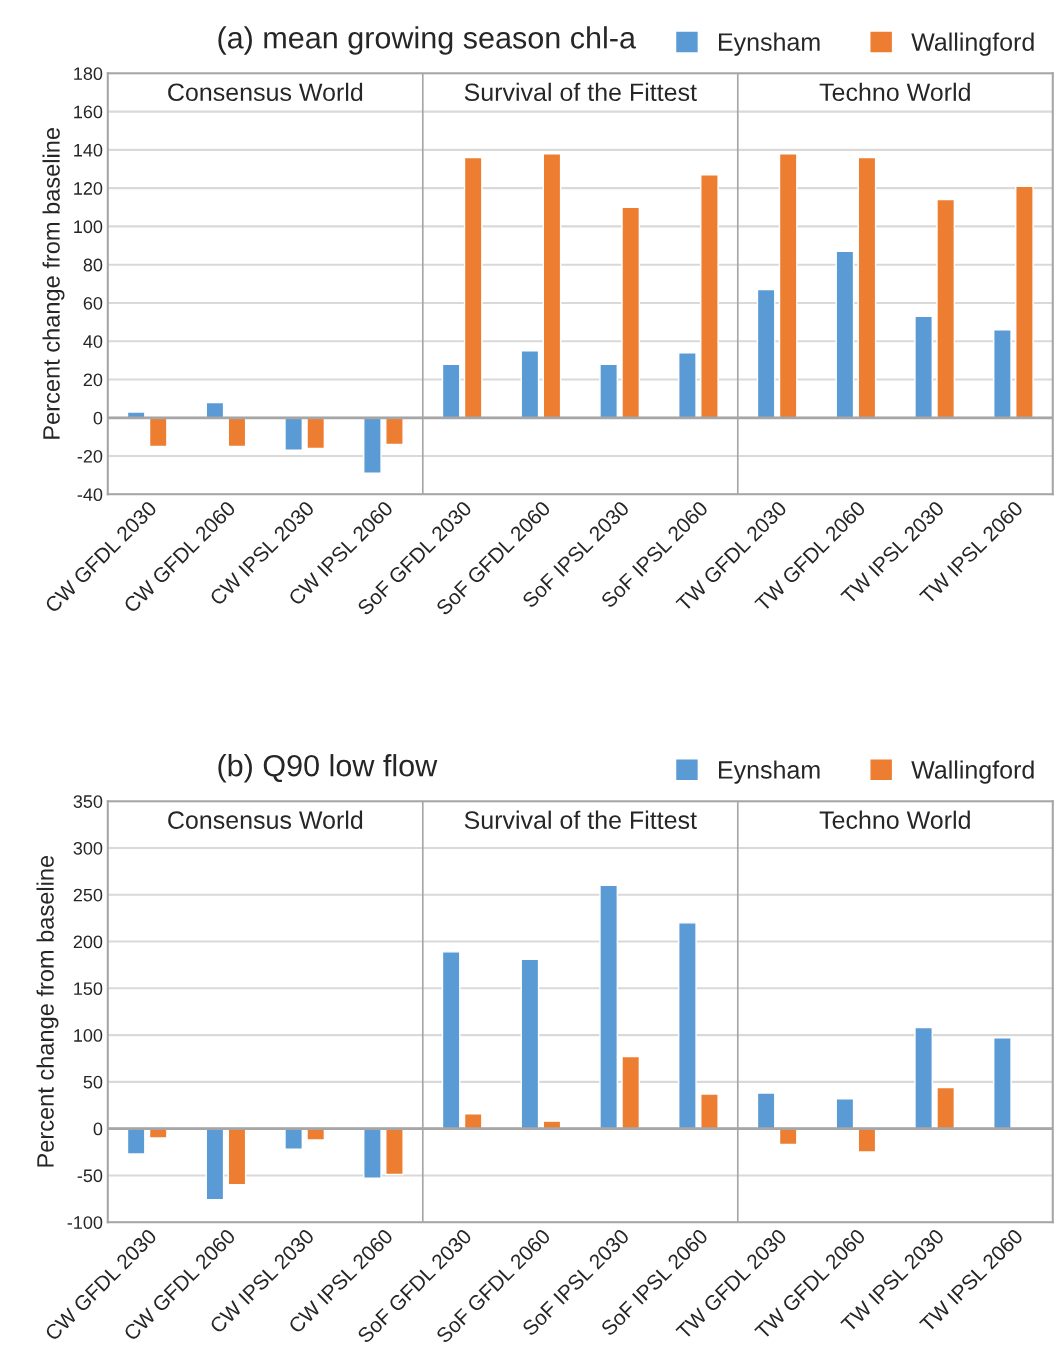 This screenshot has width=1057, height=1358. I want to click on y-tick-label: 140, so click(88, 150).